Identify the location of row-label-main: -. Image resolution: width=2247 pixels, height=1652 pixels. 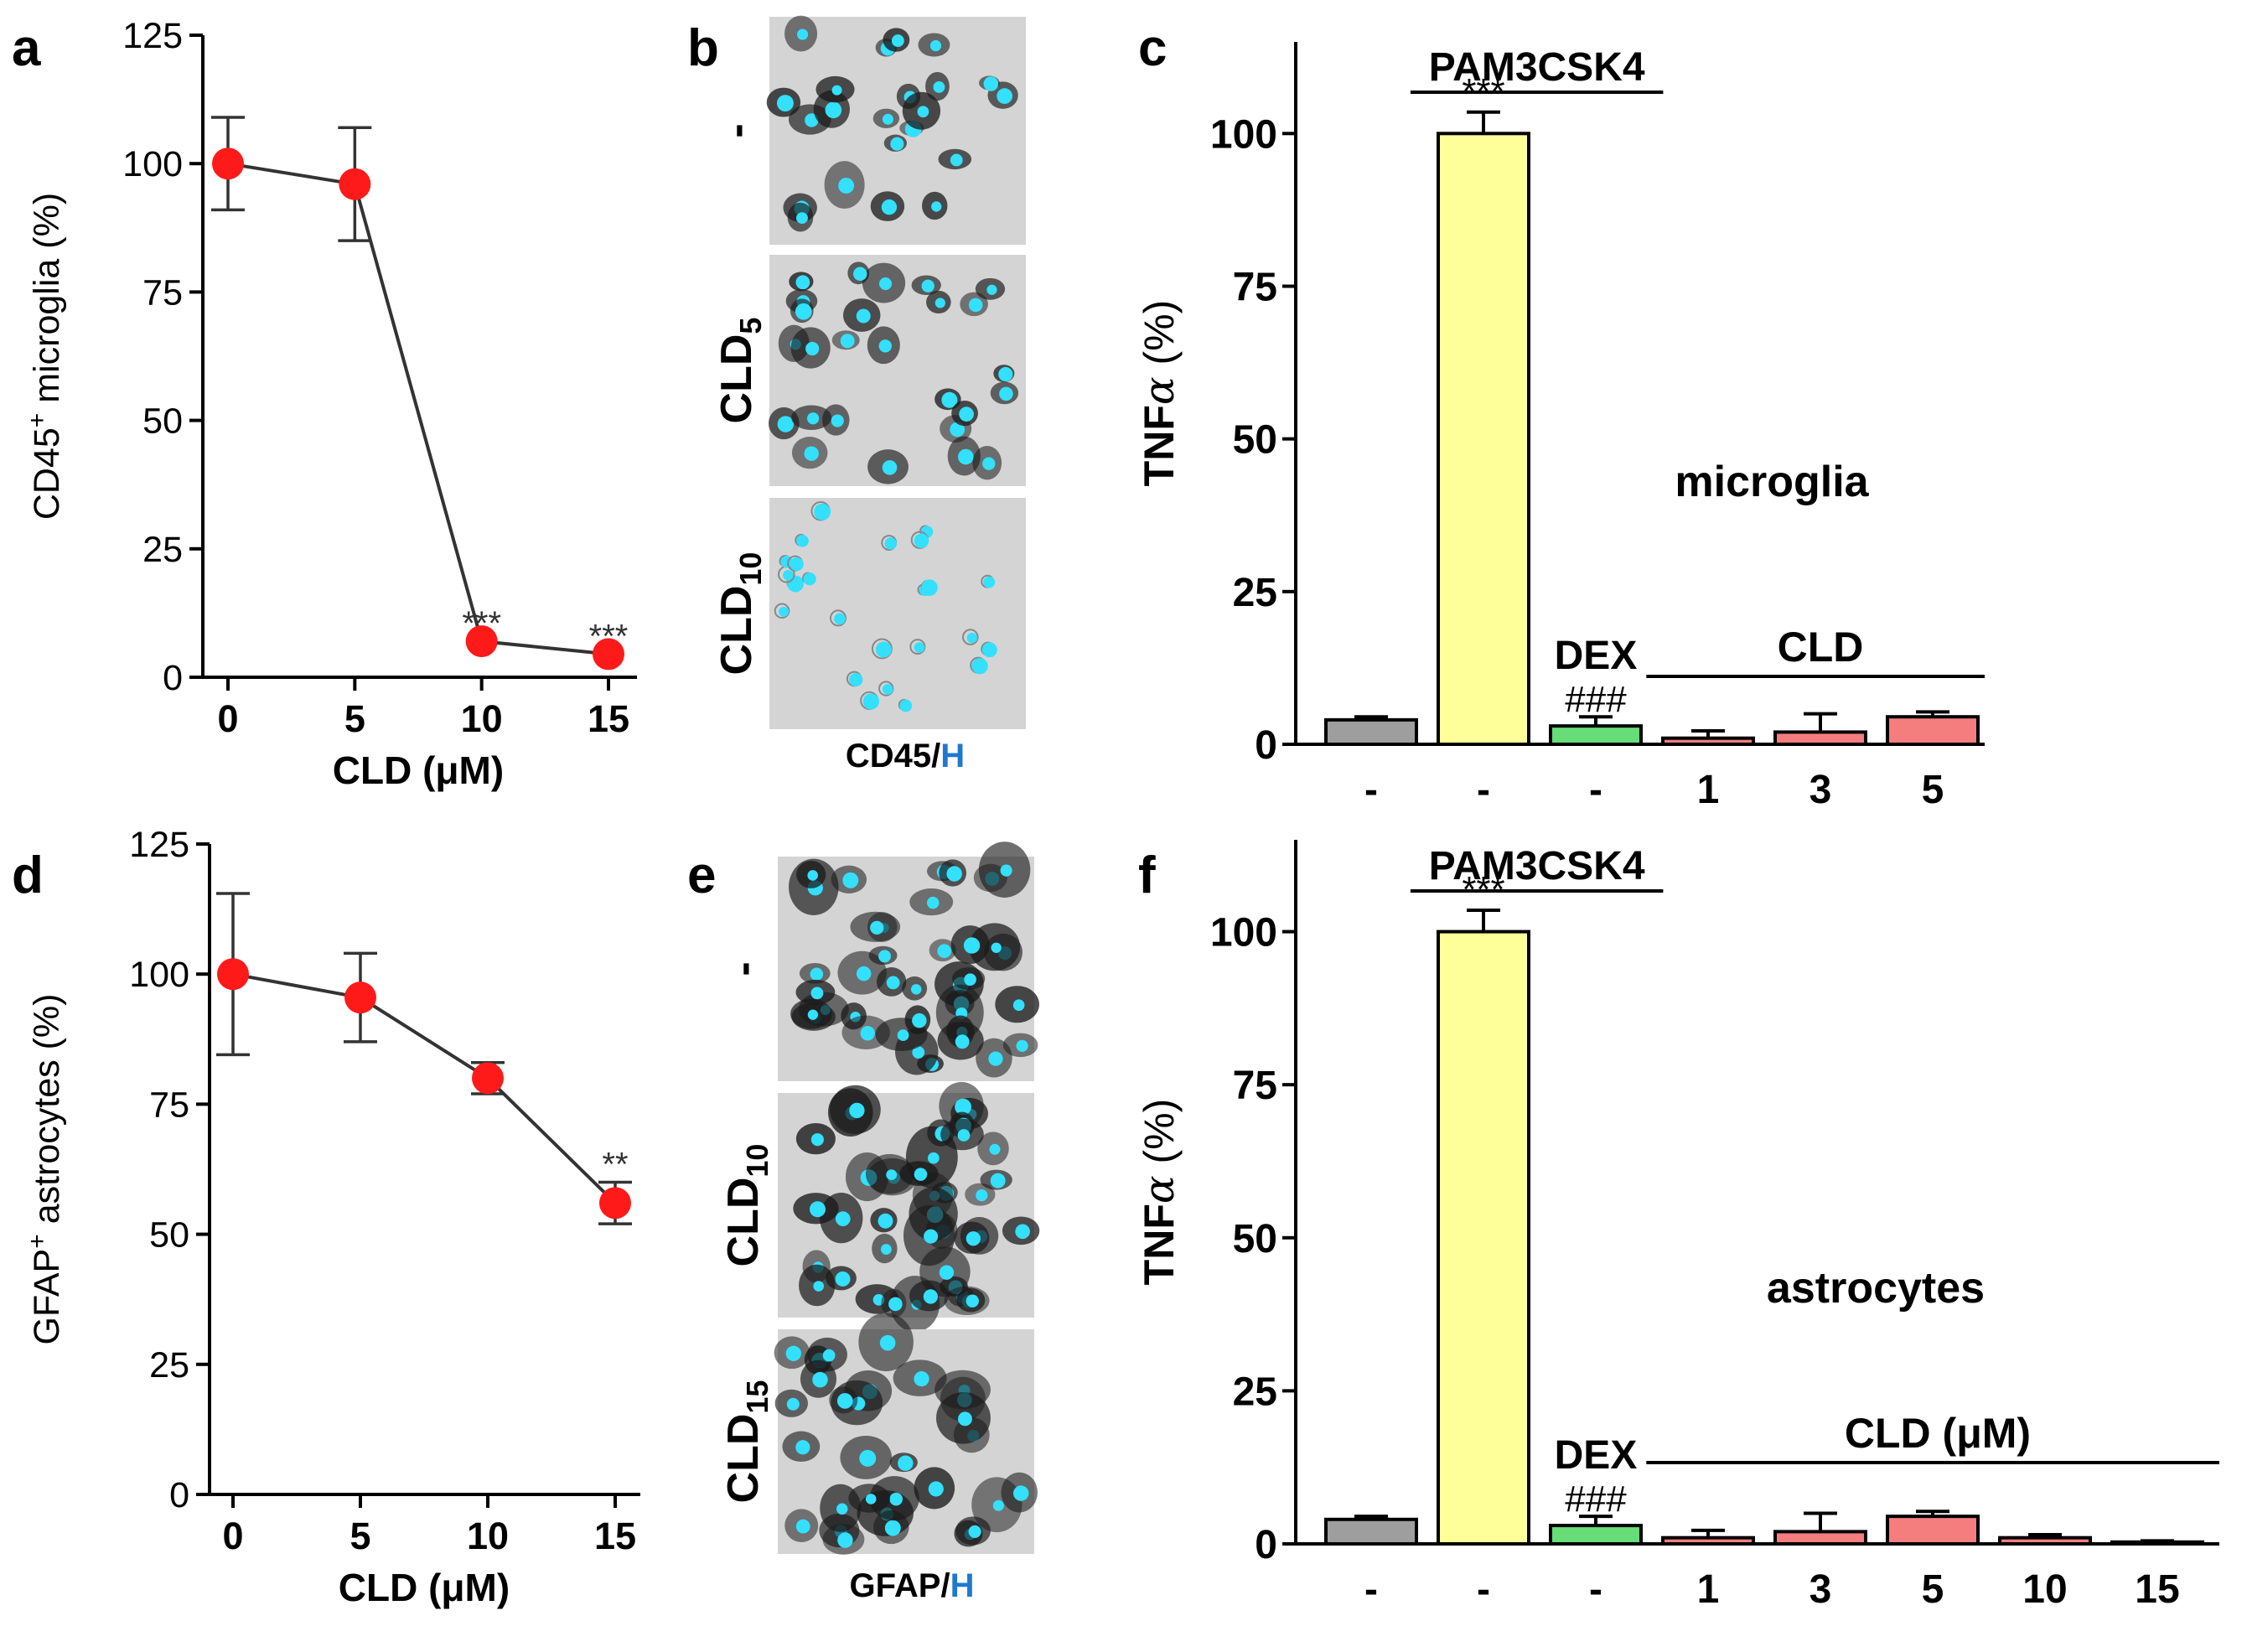
(743, 968).